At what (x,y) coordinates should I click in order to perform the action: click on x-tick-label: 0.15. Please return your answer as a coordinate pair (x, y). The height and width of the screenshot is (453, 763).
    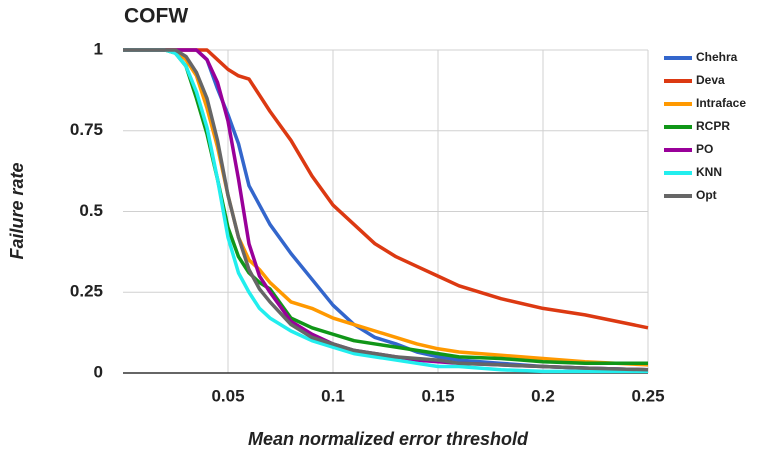
    Looking at the image, I should click on (437, 395).